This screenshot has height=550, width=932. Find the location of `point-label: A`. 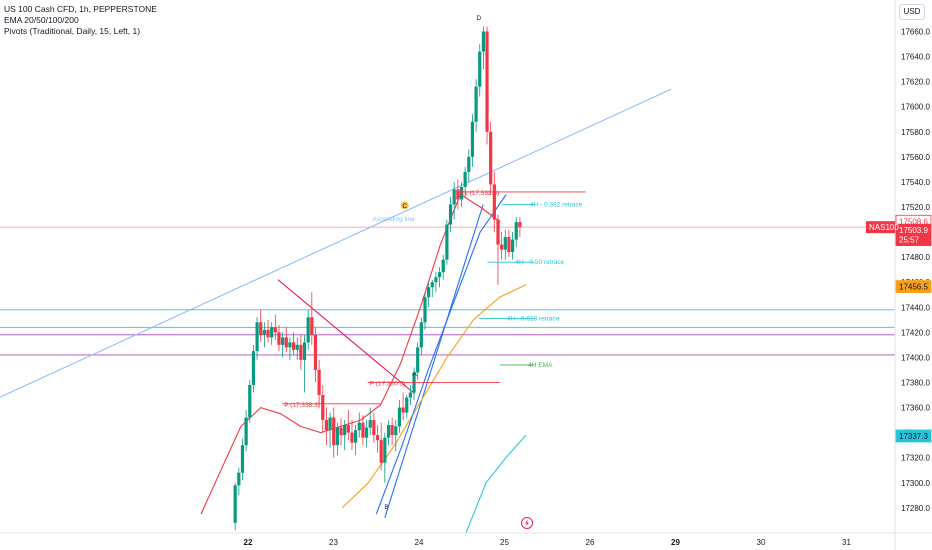

point-label: A is located at coordinates (415, 374).